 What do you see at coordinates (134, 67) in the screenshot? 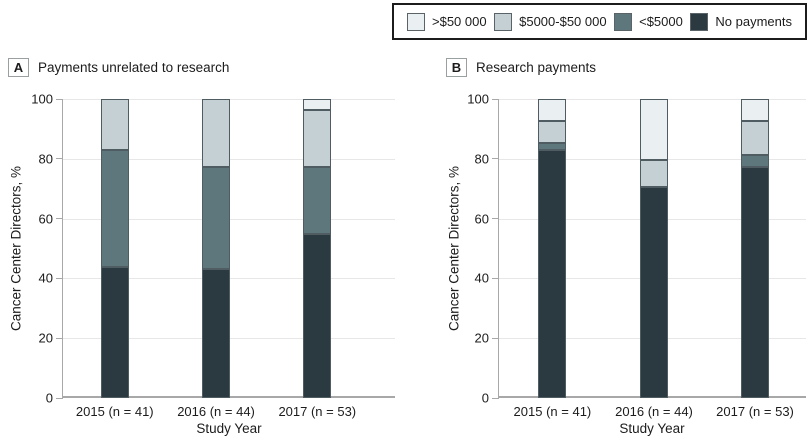
I see `panel-a-title-text: Payments unrelated to research` at bounding box center [134, 67].